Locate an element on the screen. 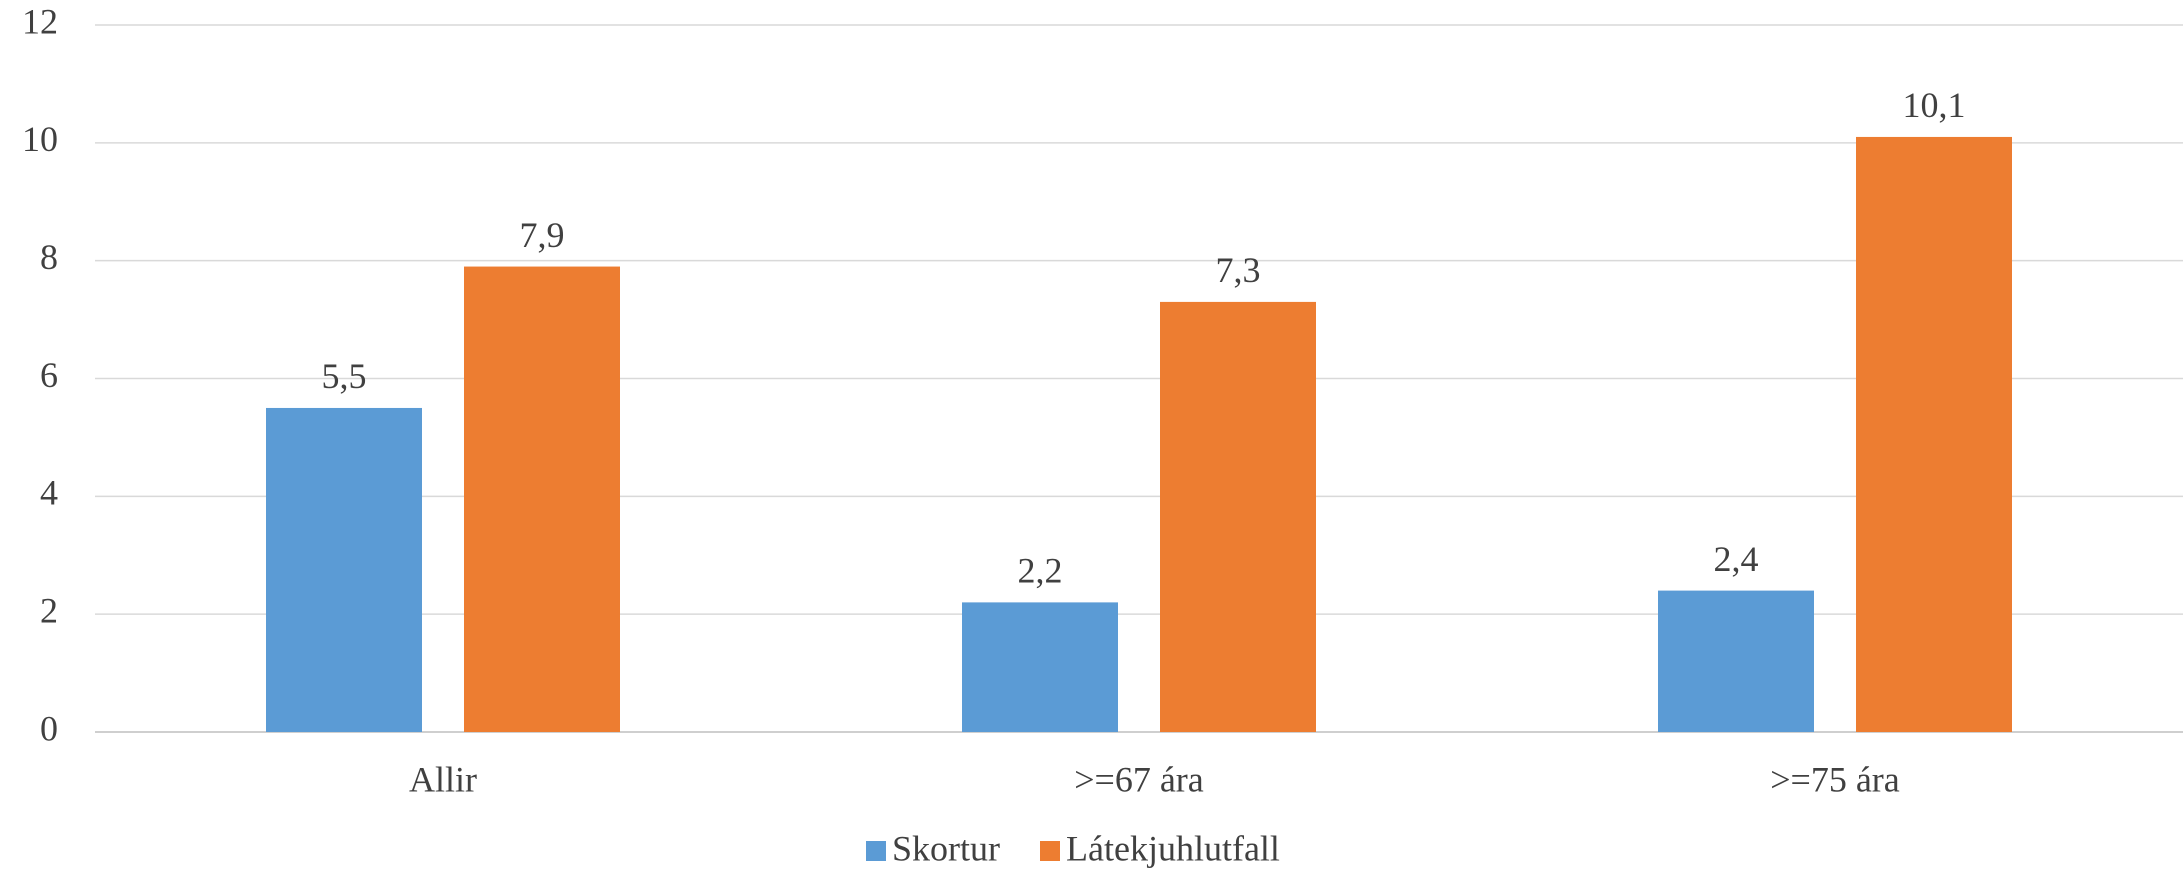 This screenshot has height=876, width=2183. y-tick-label: 12 is located at coordinates (40, 21).